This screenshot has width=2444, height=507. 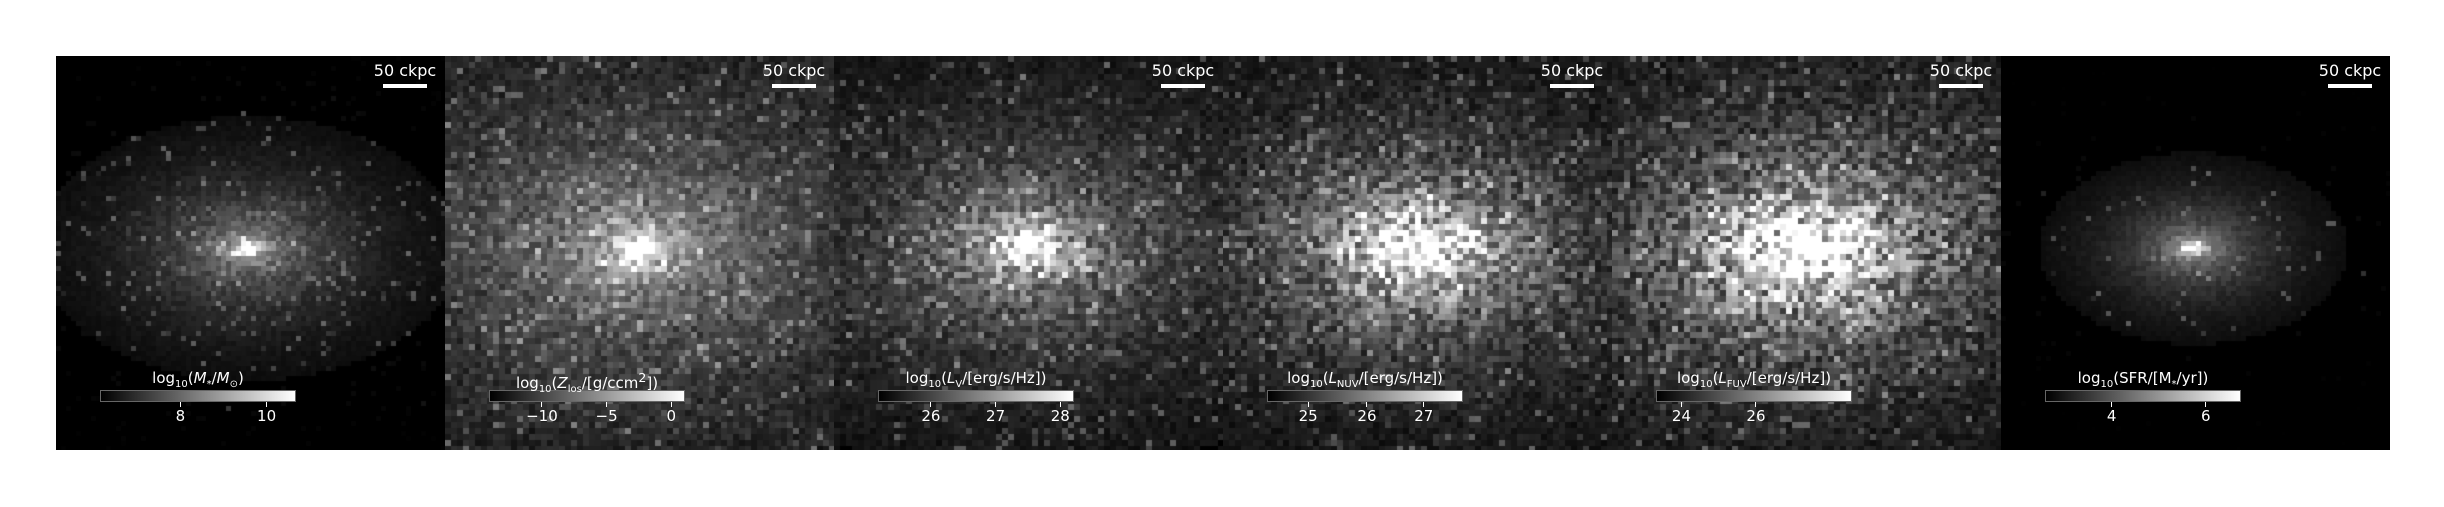 What do you see at coordinates (1060, 416) in the screenshot?
I see `colorbar-tick-label: 28` at bounding box center [1060, 416].